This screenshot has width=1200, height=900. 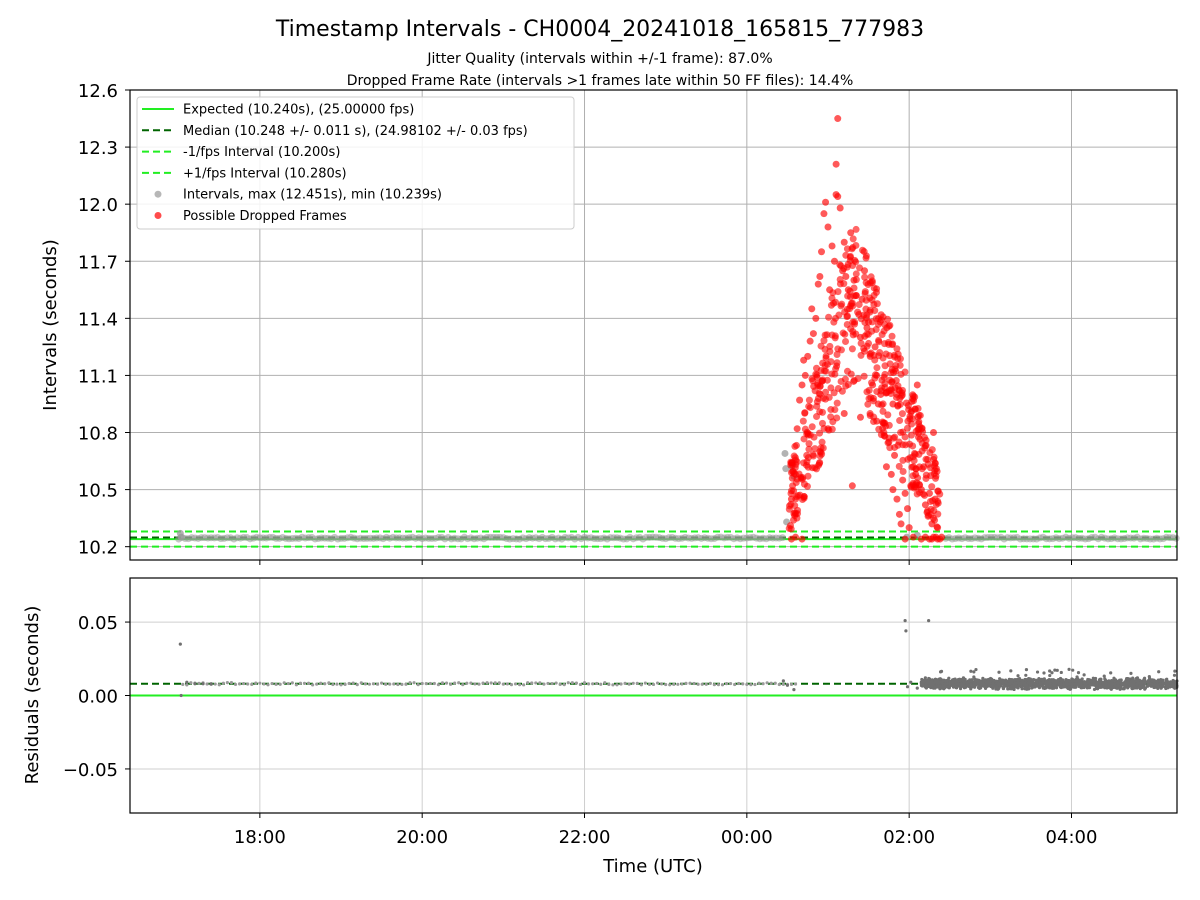 What do you see at coordinates (785, 453) in the screenshot?
I see `interval-point` at bounding box center [785, 453].